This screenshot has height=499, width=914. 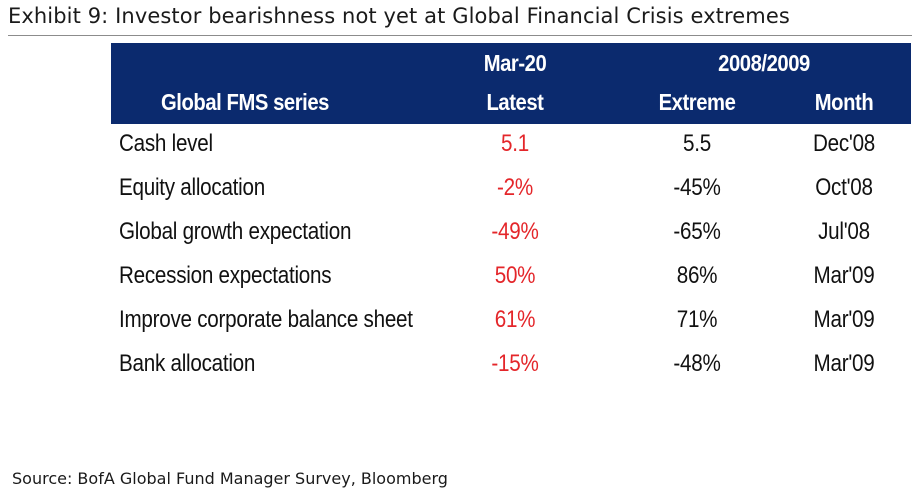 I want to click on cell-latest: 5.1, so click(x=515, y=143).